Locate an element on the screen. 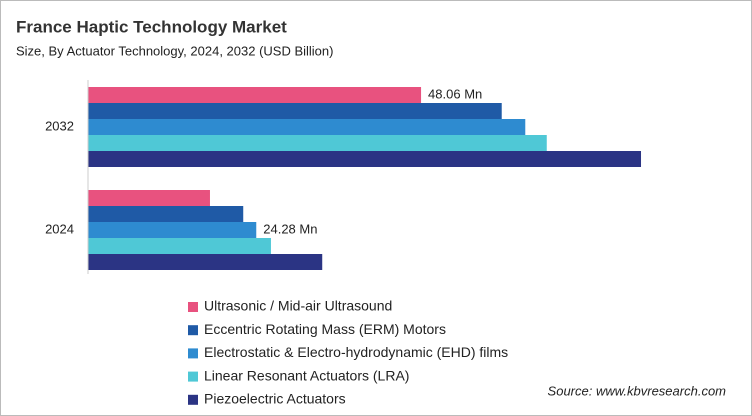  y-tick-label: 2024 is located at coordinates (59, 228).